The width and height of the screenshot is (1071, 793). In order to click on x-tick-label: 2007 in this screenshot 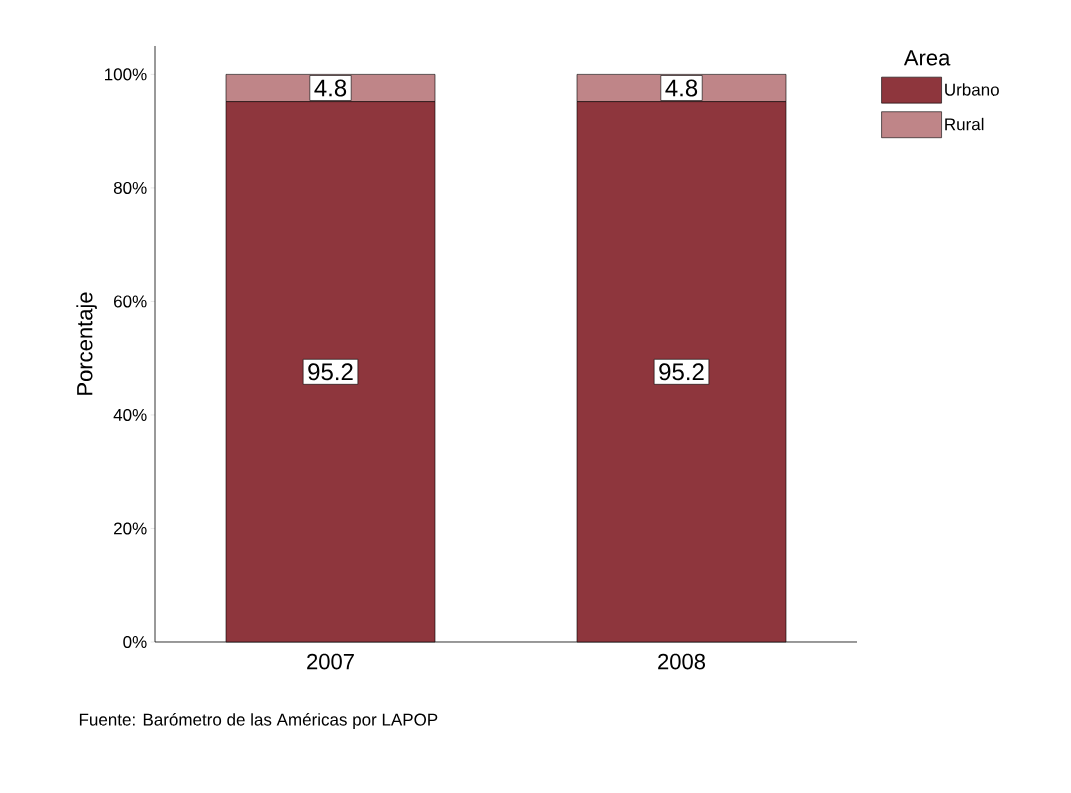, I will do `click(330, 661)`.